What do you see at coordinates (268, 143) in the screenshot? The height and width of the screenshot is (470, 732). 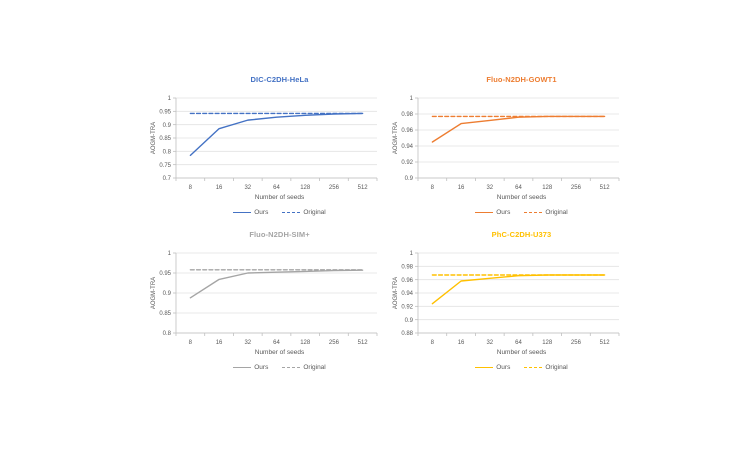 I see `plot-area: 1 0.95 0.9 0.85 0.8 0.75 0.7 8 16 32 64 128 256 512` at bounding box center [268, 143].